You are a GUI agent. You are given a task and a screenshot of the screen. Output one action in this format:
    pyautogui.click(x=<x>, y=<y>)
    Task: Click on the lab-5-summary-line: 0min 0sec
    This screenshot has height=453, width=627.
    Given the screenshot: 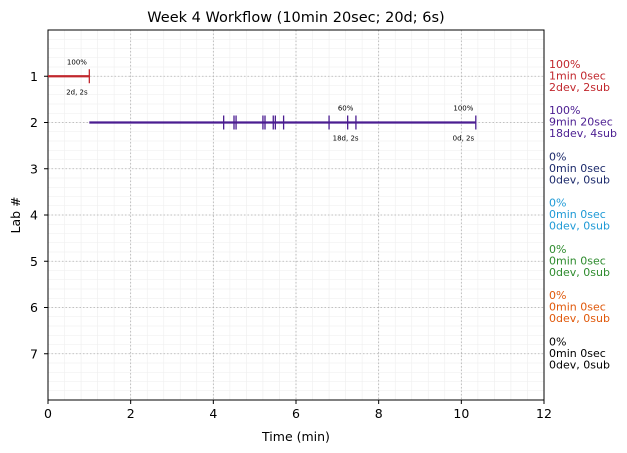 What is the action you would take?
    pyautogui.click(x=577, y=260)
    